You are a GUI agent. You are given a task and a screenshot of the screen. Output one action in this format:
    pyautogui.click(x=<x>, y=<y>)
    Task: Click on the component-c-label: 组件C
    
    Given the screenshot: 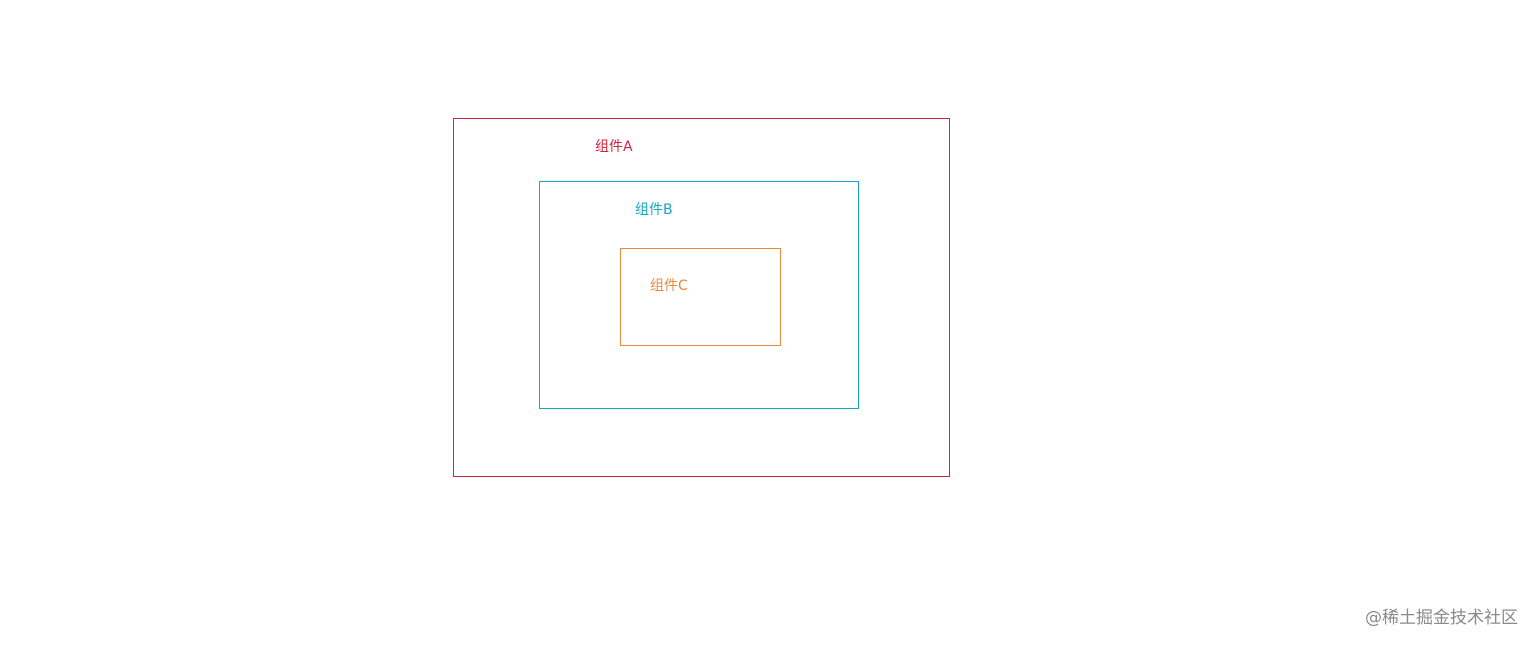 What is the action you would take?
    pyautogui.click(x=669, y=286)
    